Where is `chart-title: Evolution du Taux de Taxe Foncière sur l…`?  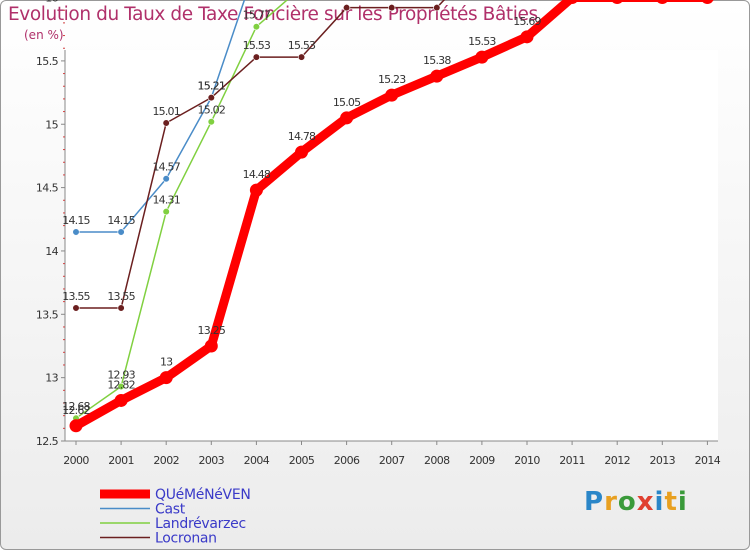
chart-title: Evolution du Taux de Taxe Foncière sur l… is located at coordinates (273, 14).